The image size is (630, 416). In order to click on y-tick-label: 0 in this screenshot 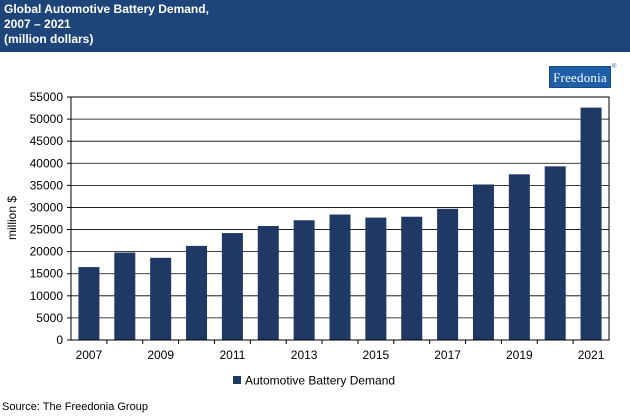, I will do `click(59, 340)`.